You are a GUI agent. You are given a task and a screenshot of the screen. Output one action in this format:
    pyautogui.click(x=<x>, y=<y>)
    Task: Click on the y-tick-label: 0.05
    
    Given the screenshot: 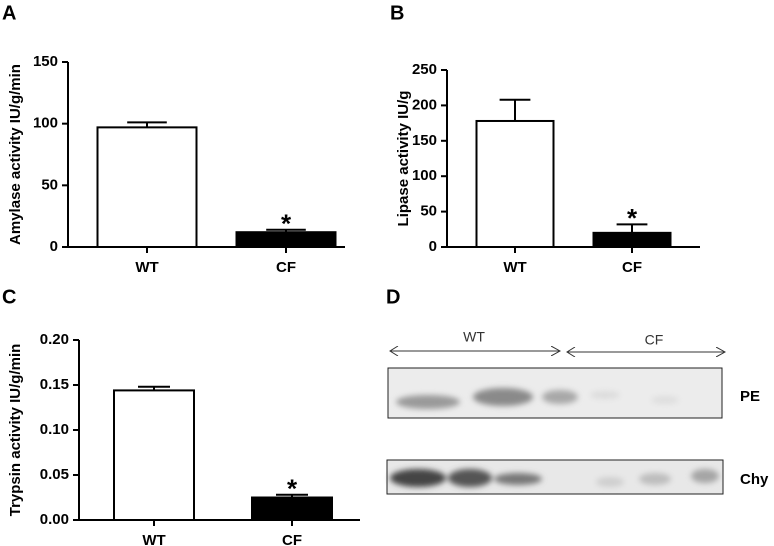 What is the action you would take?
    pyautogui.click(x=54, y=474)
    